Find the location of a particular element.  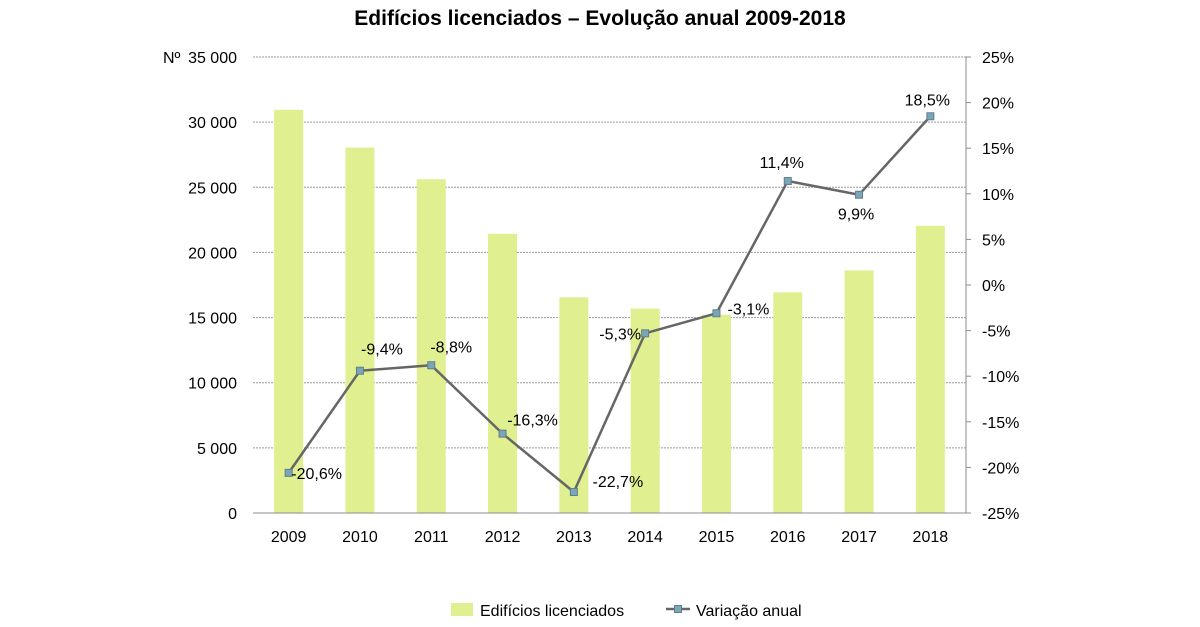

bar-2011 is located at coordinates (431, 346).